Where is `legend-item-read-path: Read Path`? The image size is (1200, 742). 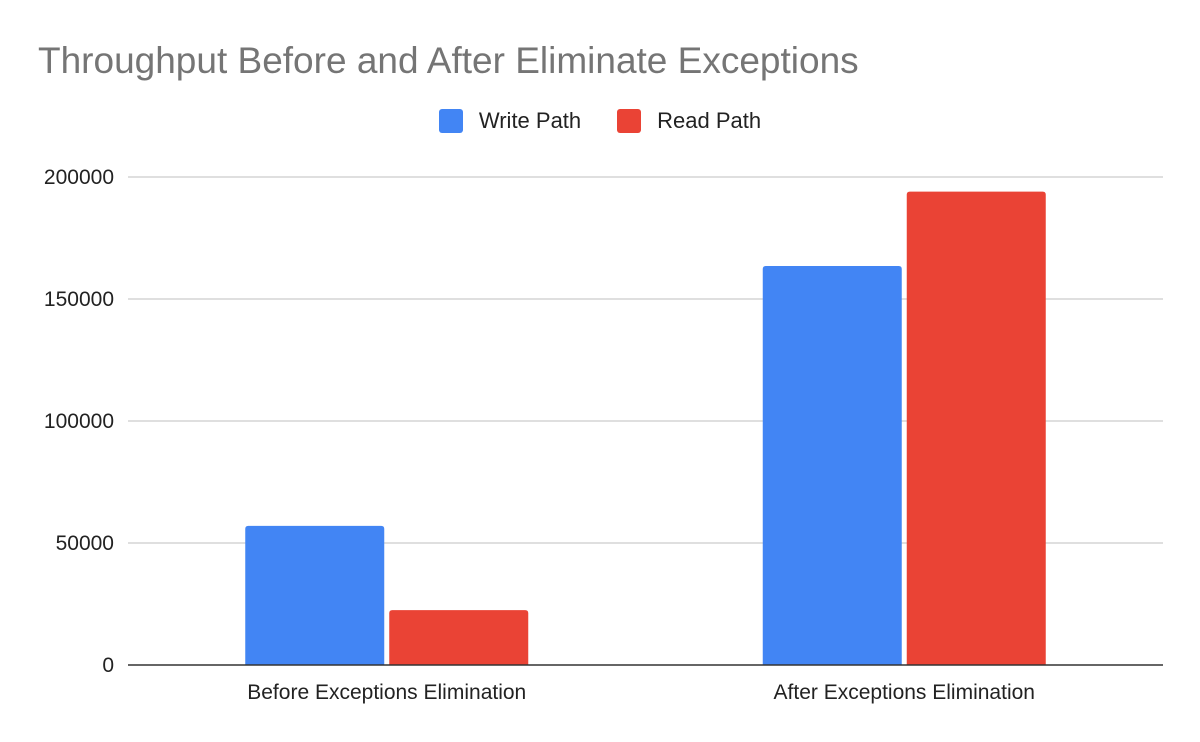
legend-item-read-path: Read Path is located at coordinates (689, 121).